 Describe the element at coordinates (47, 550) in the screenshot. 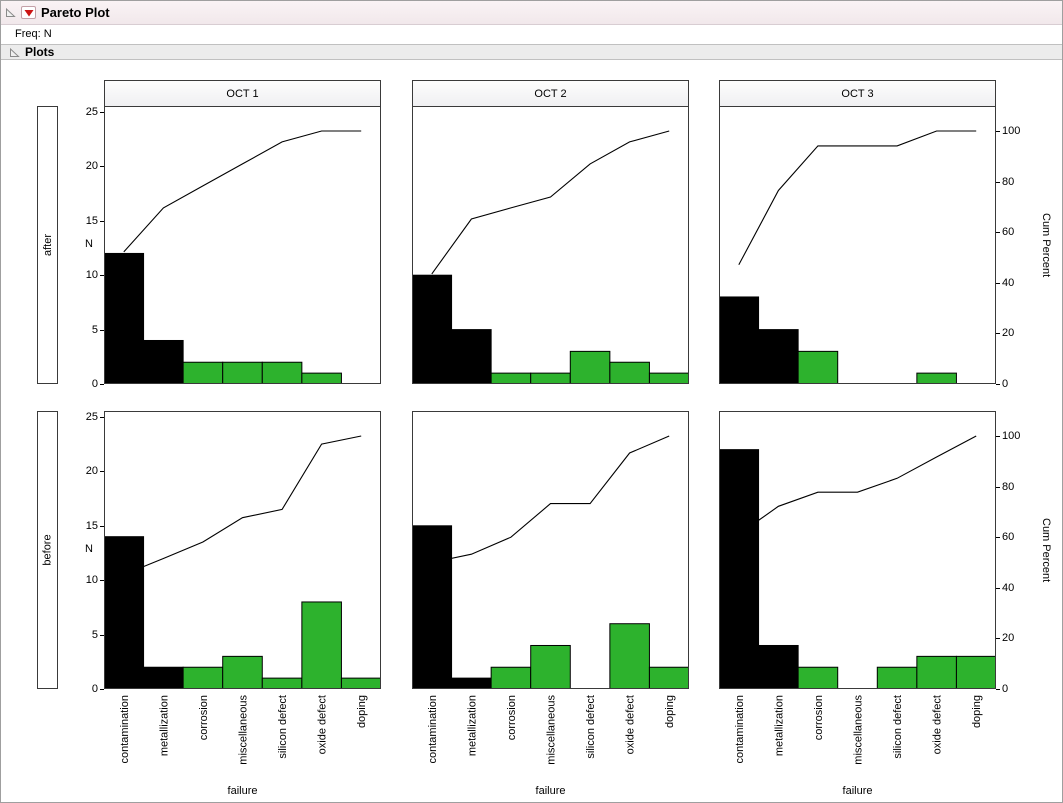

I see `row-header-label: before` at that location.